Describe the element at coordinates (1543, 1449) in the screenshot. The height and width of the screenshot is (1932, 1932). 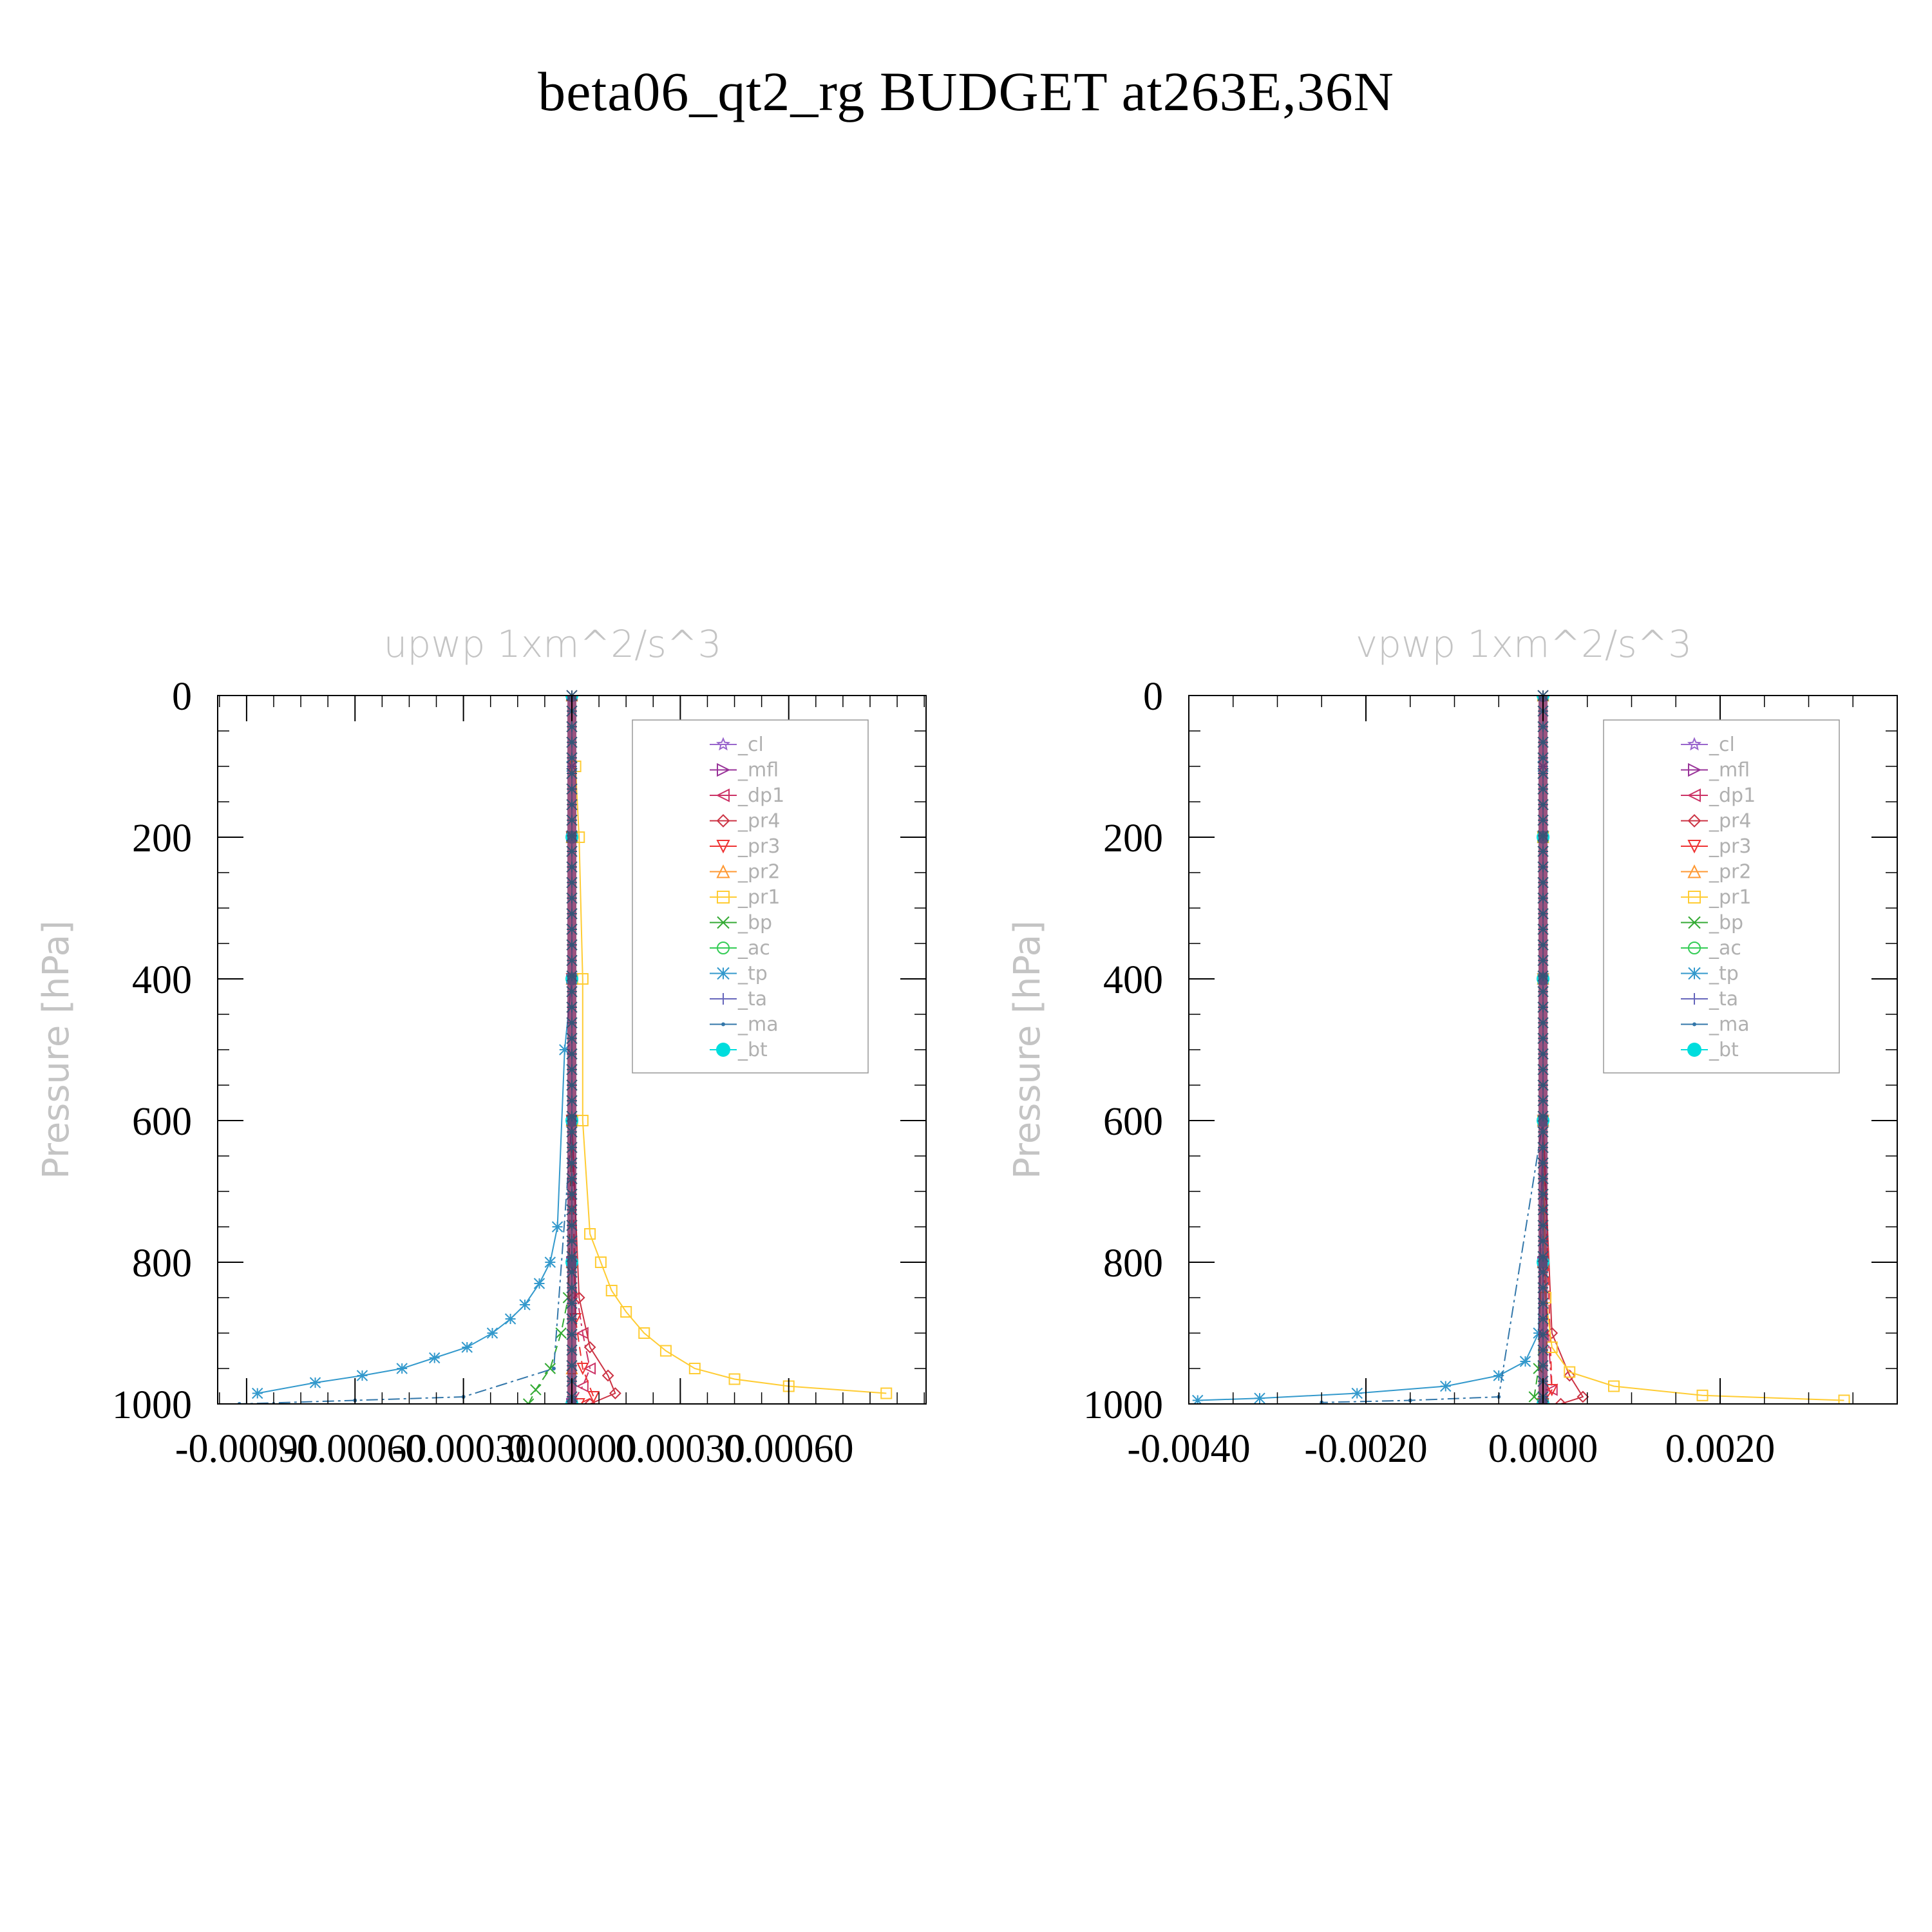
I see `x-tick-label: 0.0000` at that location.